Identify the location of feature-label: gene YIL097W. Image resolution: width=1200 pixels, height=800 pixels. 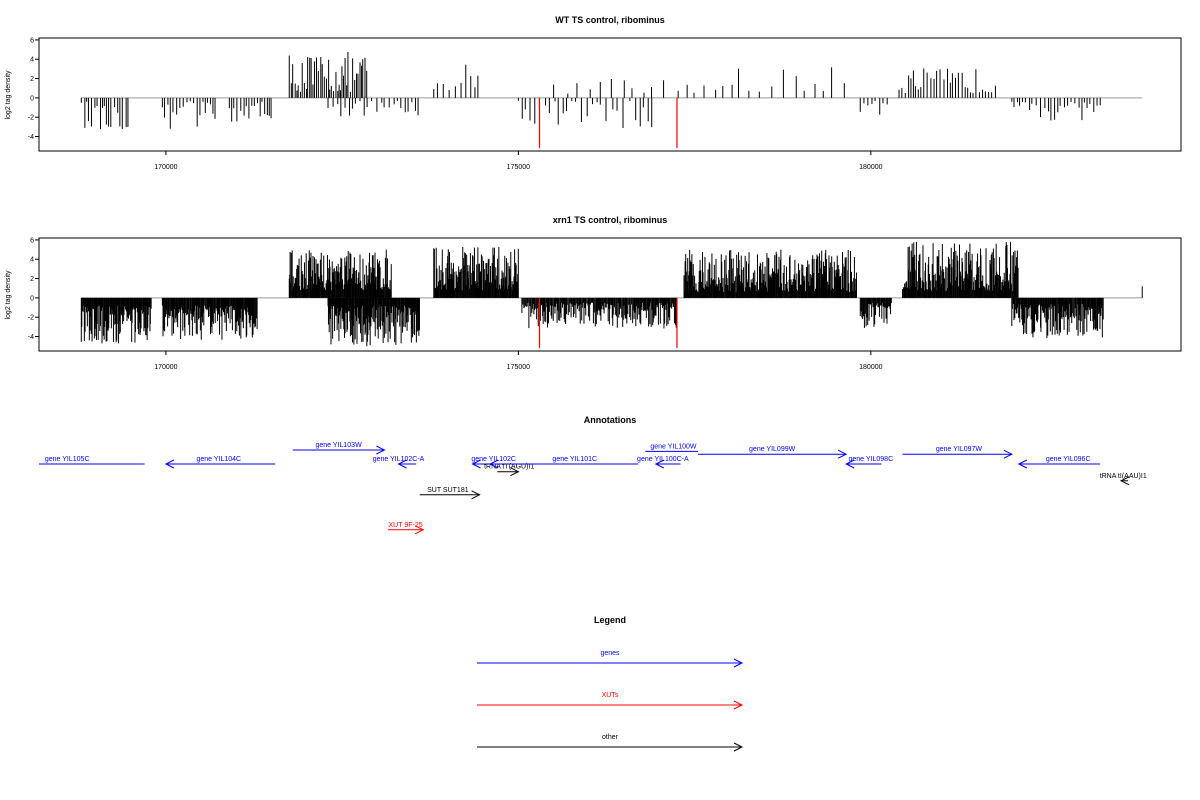
(959, 449).